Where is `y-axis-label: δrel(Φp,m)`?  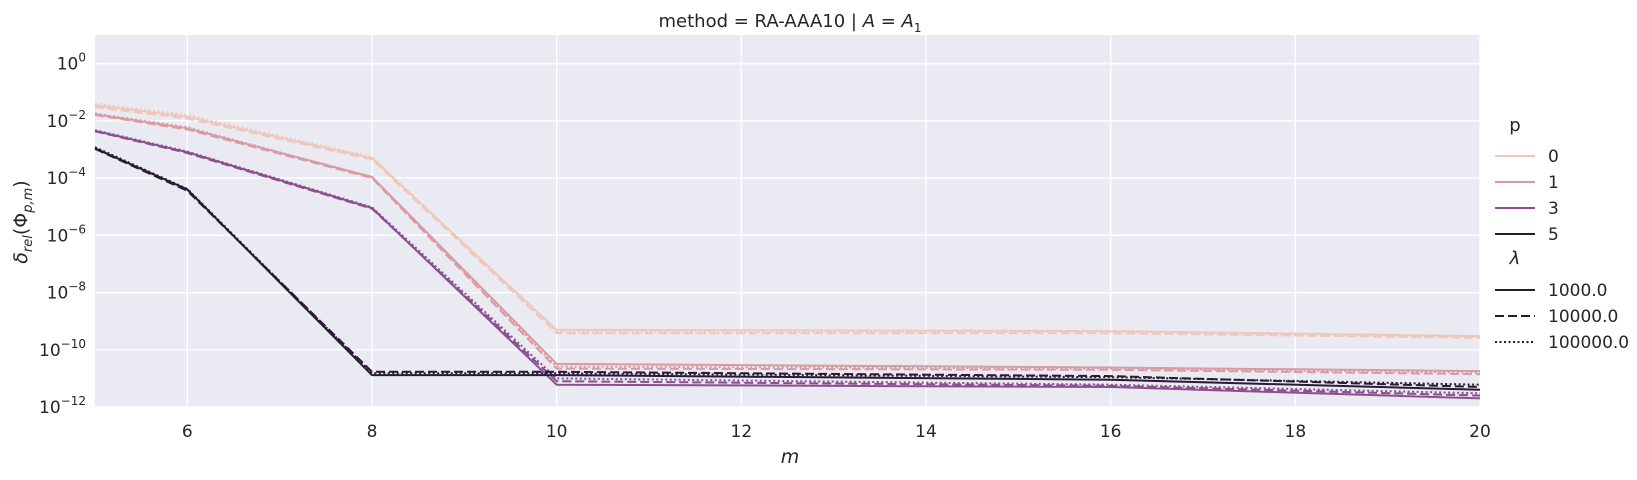
y-axis-label: δrel(Φp,m) is located at coordinates (23, 221).